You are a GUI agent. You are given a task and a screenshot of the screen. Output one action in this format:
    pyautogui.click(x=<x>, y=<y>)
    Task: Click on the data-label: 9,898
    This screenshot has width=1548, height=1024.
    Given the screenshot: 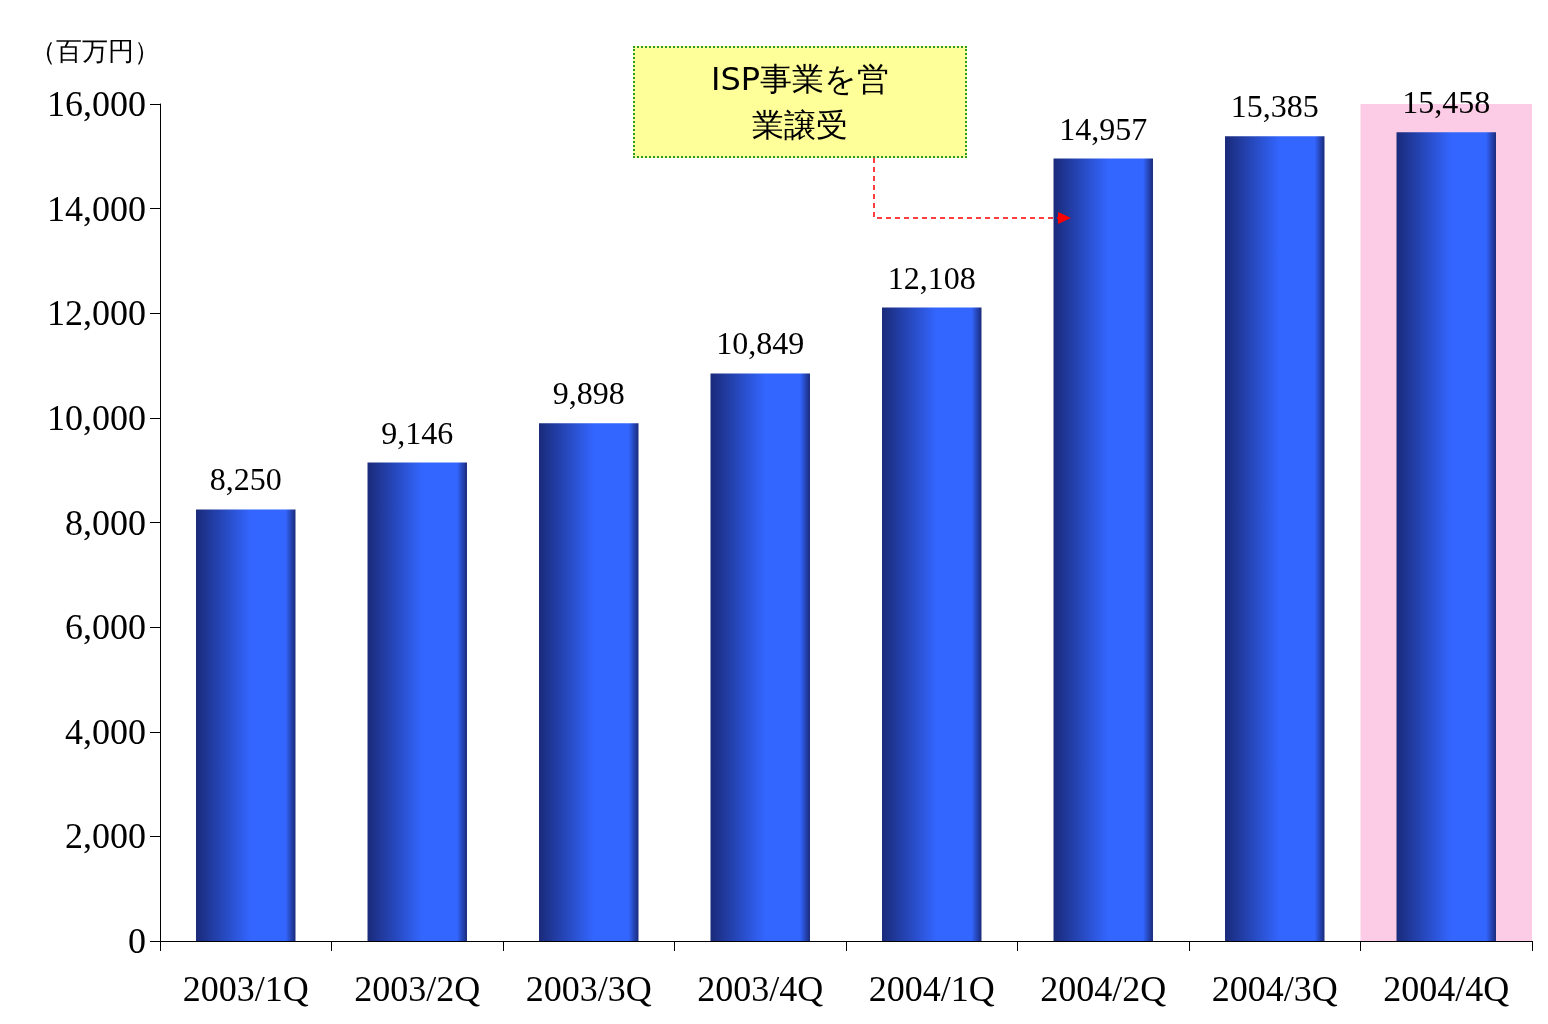 What is the action you would take?
    pyautogui.click(x=588, y=393)
    